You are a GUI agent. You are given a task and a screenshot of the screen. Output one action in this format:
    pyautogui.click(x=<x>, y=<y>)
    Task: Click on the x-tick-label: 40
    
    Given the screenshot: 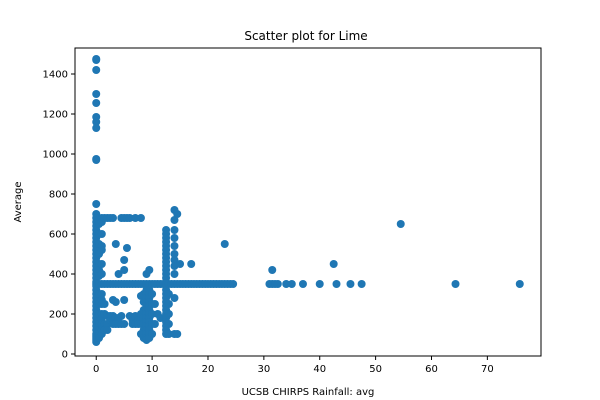 What is the action you would take?
    pyautogui.click(x=319, y=369)
    